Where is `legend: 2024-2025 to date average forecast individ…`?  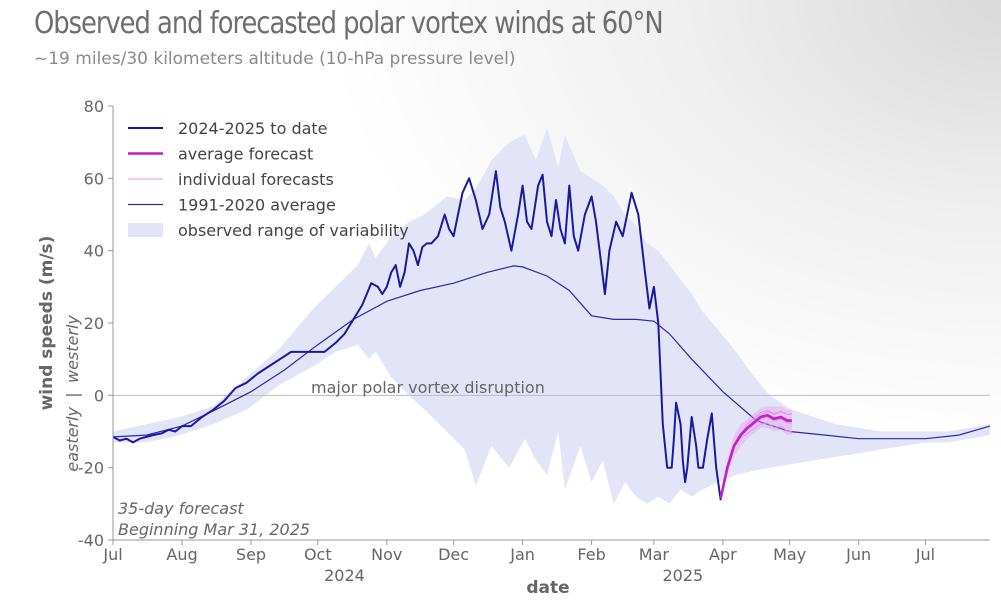
legend: 2024-2025 to date average forecast individ… is located at coordinates (268, 179).